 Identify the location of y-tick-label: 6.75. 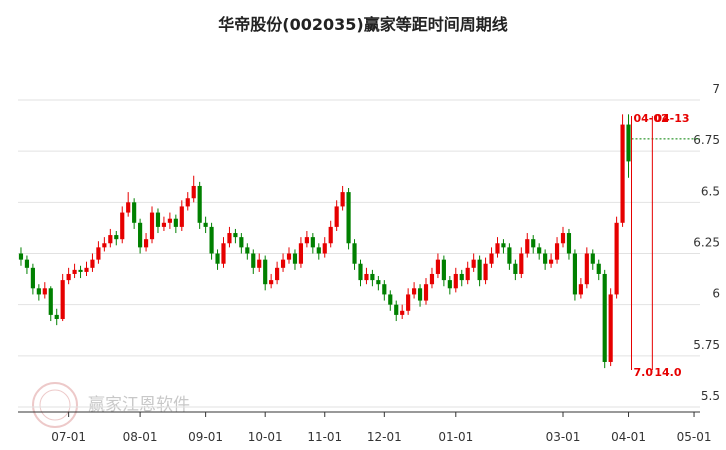
(706, 140).